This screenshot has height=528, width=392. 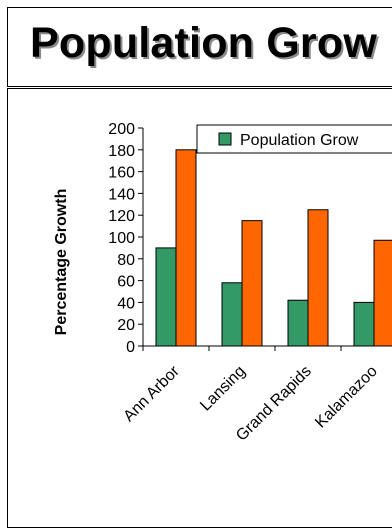 I want to click on y-tick-label: 20, so click(x=126, y=325).